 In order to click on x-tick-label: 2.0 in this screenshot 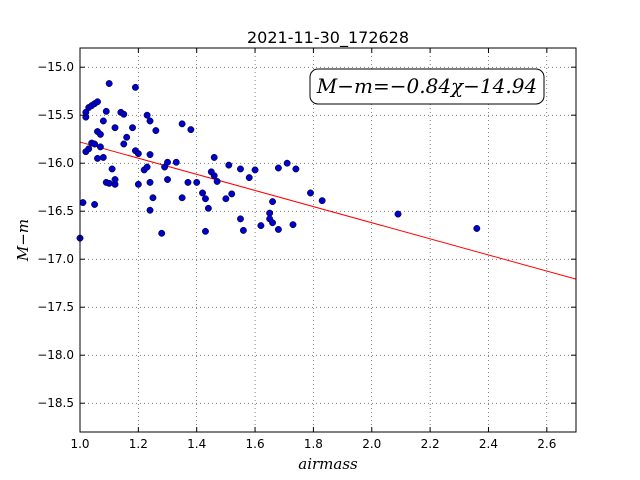, I will do `click(371, 444)`.